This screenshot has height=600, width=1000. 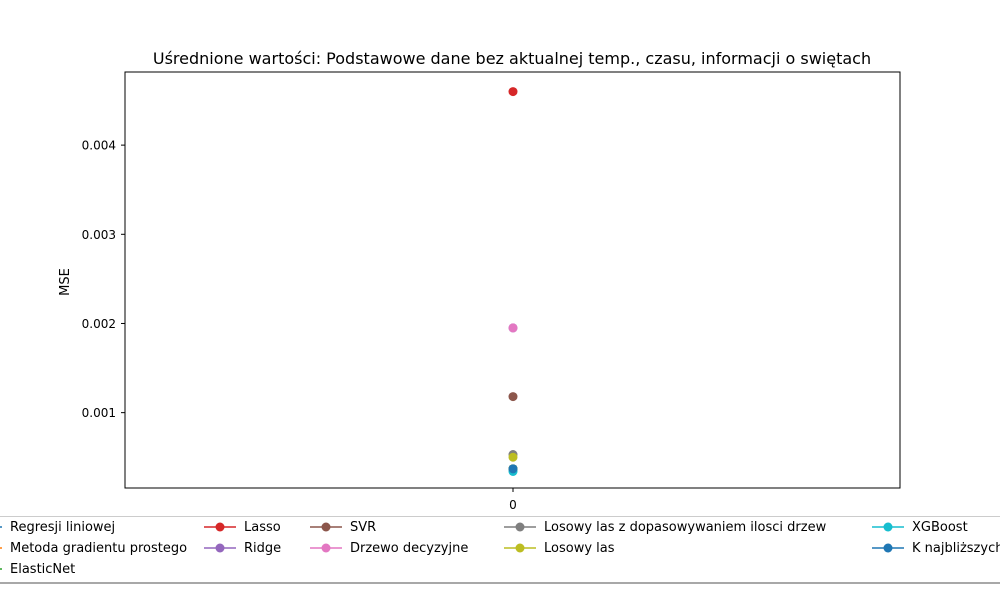 I want to click on legend-entry: Losowy las, so click(x=559, y=548).